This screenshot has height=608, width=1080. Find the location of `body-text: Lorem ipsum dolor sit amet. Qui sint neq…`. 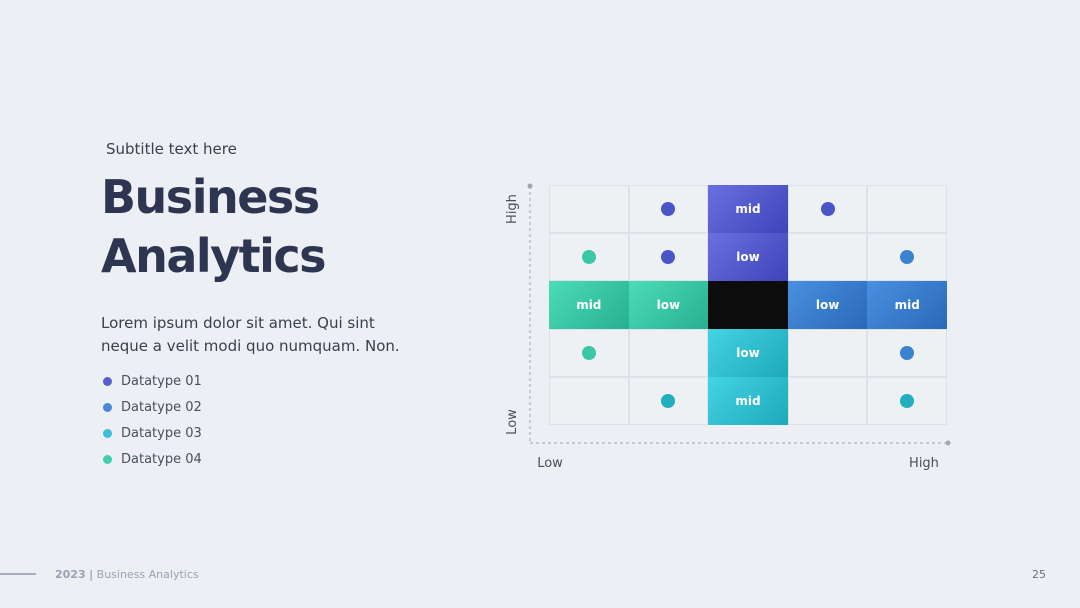

body-text: Lorem ipsum dolor sit amet. Qui sint neq… is located at coordinates (250, 334).